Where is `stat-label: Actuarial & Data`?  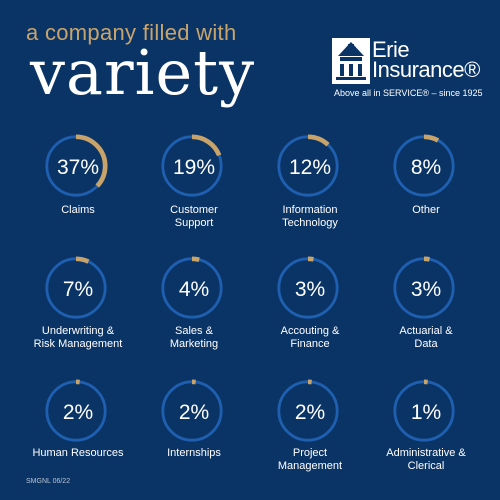 stat-label: Actuarial & Data is located at coordinates (426, 337).